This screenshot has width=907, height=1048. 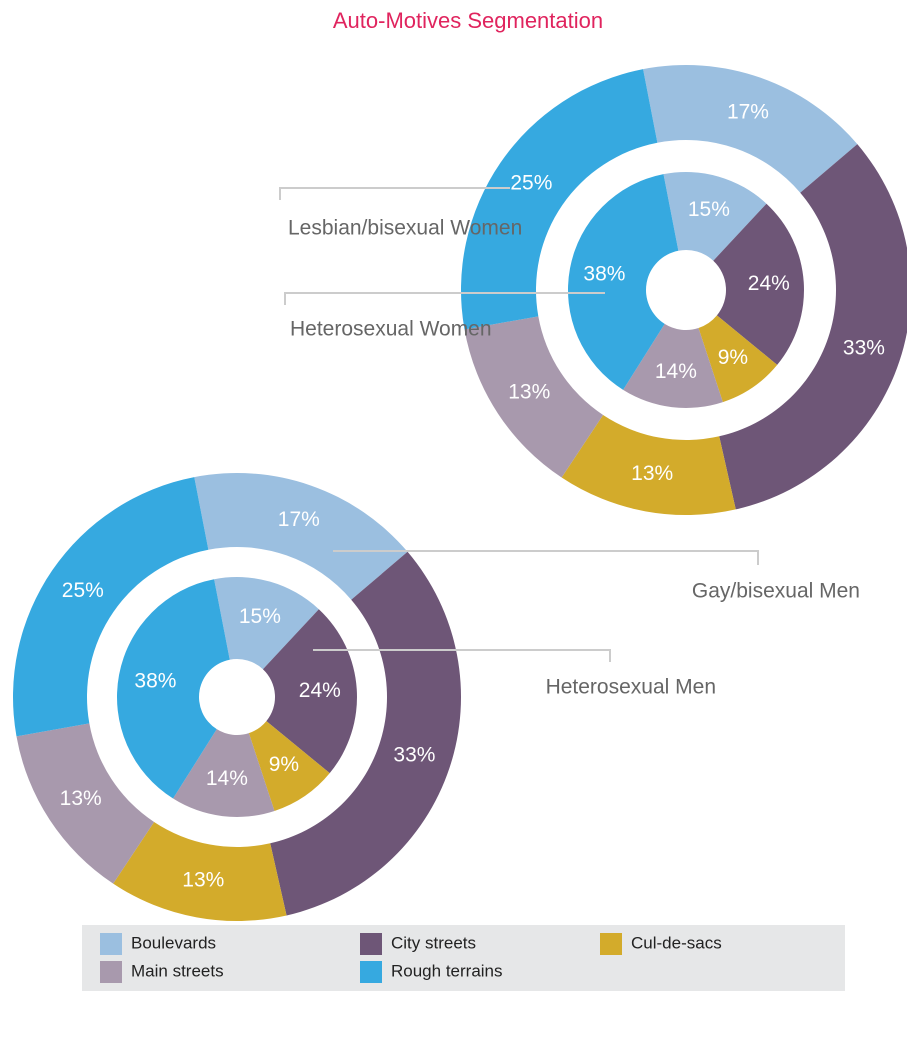 What do you see at coordinates (177, 970) in the screenshot?
I see `legend-label: Main streets` at bounding box center [177, 970].